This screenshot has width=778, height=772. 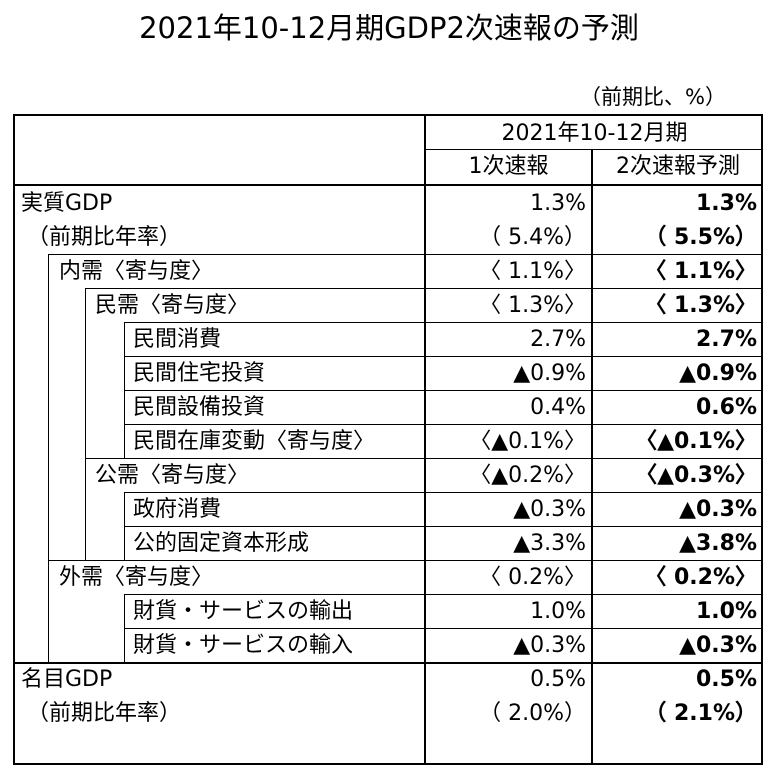 I want to click on row-label: 内需〈寄与度〉, so click(x=136, y=271).